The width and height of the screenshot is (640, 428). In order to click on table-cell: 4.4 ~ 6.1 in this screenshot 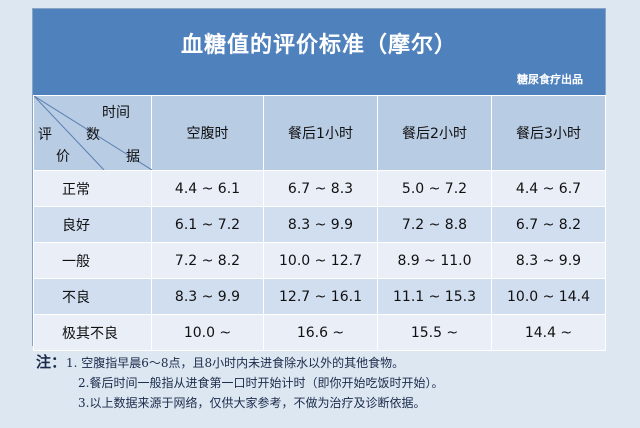, I will do `click(207, 188)`.